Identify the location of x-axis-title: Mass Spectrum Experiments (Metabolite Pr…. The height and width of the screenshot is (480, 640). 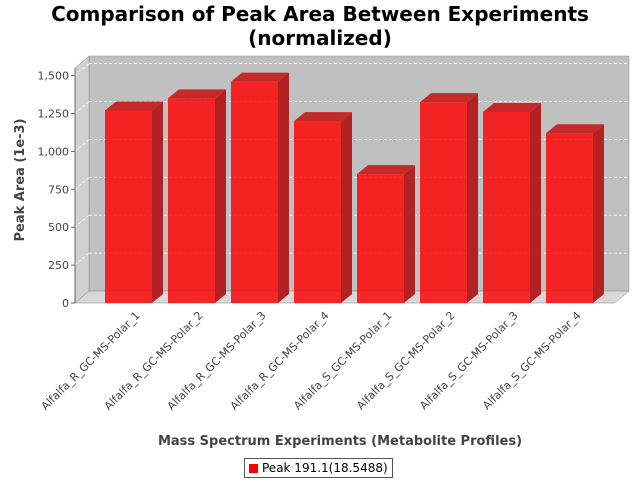
(340, 441).